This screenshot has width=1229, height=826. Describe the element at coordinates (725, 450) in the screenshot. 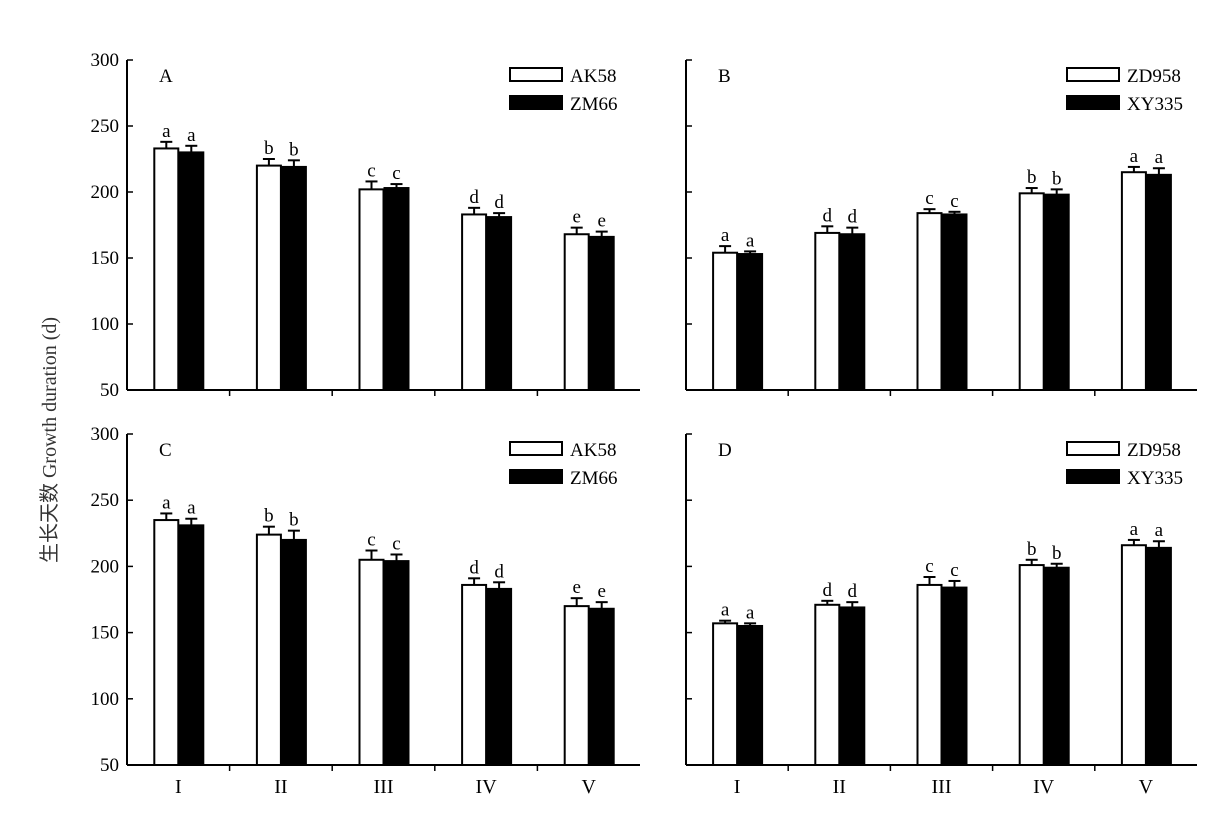

I see `panel-label: D` at that location.